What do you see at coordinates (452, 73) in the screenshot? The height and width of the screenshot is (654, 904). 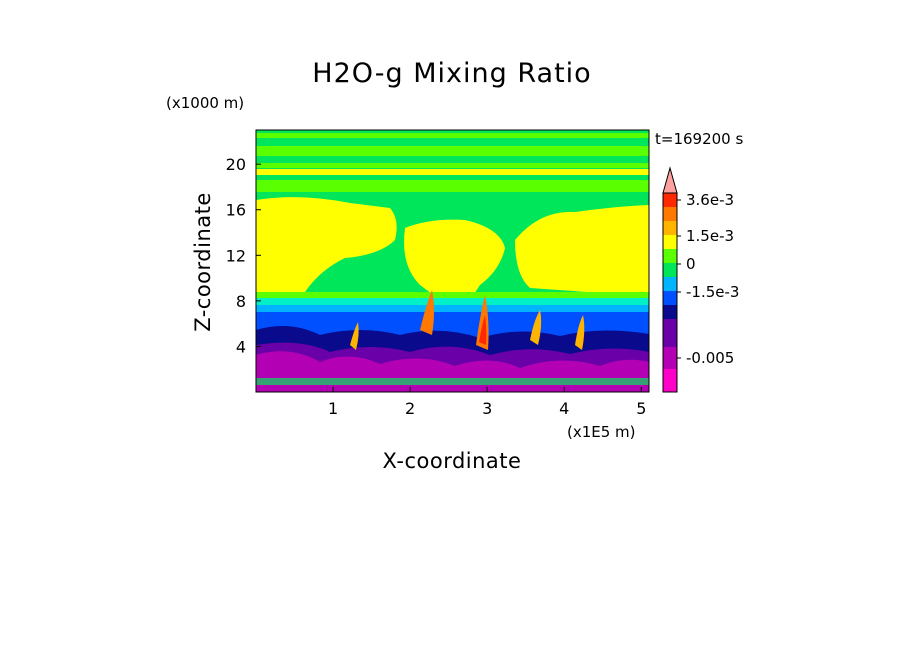 I see `chart-title: H2O-g Mixing Ratio` at bounding box center [452, 73].